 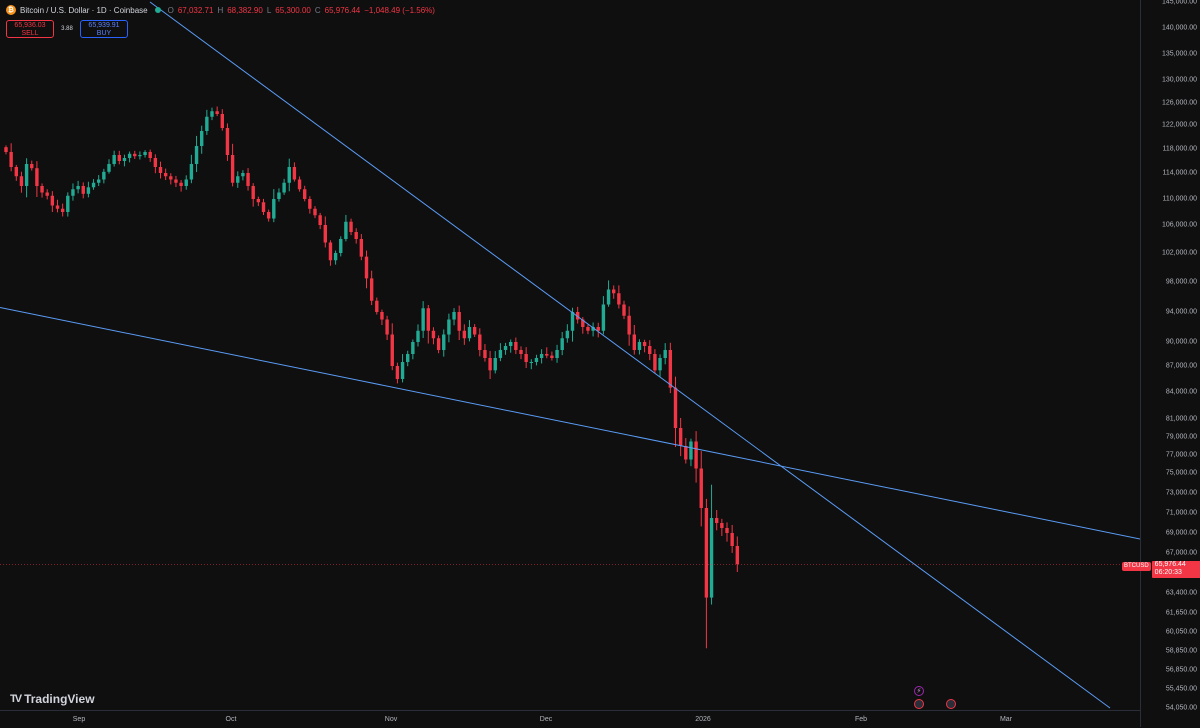 What do you see at coordinates (104, 29) in the screenshot?
I see `buy-button: 65,939.91 BUY` at bounding box center [104, 29].